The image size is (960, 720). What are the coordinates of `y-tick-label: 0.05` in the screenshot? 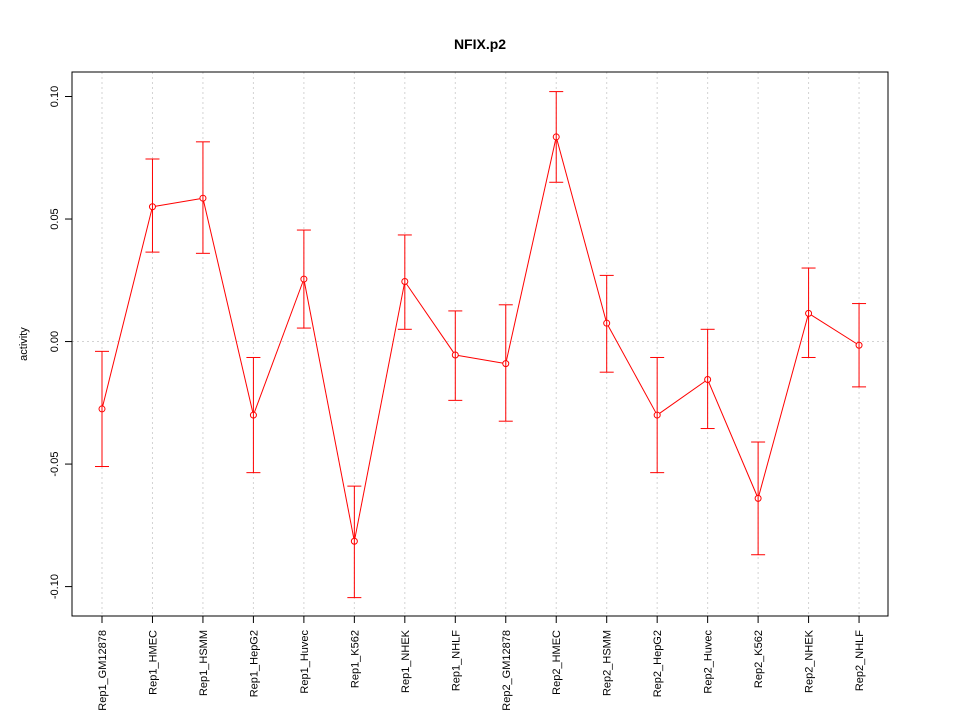 It's located at (55, 218).